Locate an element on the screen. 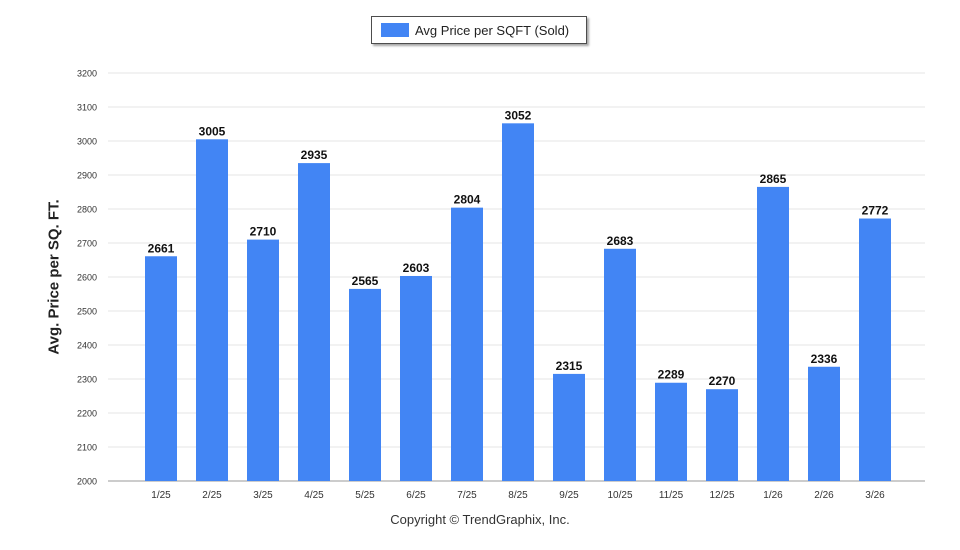  chart-legend: Avg Price per SQFT (Sold) is located at coordinates (479, 30).